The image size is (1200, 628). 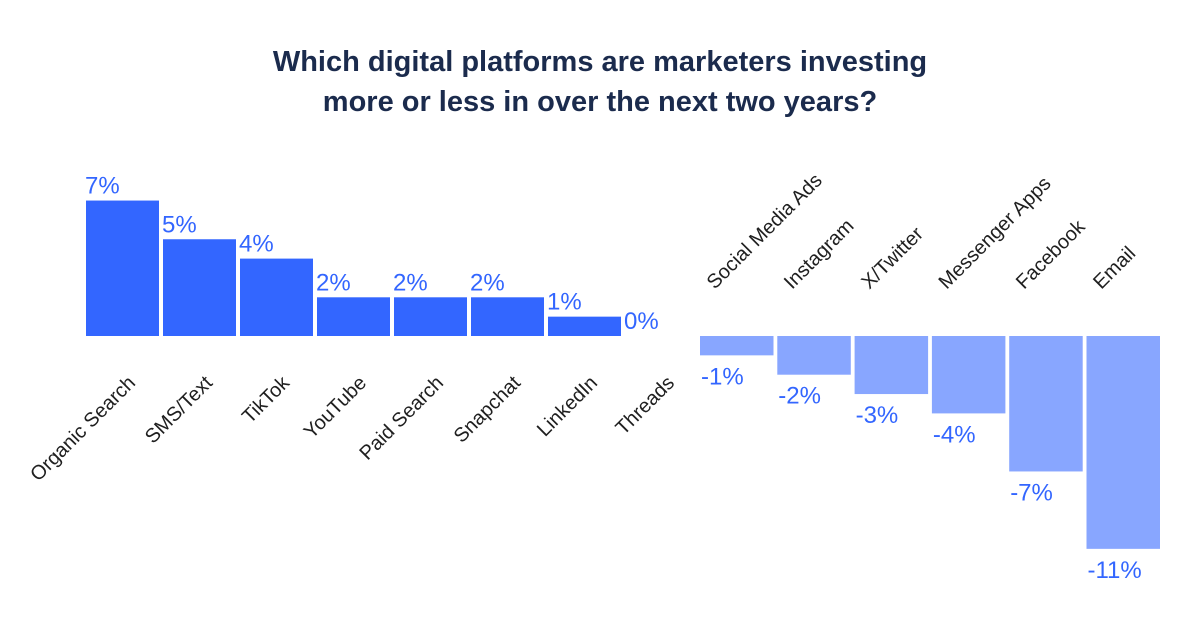 What do you see at coordinates (737, 346) in the screenshot?
I see `bar-social-media-ads` at bounding box center [737, 346].